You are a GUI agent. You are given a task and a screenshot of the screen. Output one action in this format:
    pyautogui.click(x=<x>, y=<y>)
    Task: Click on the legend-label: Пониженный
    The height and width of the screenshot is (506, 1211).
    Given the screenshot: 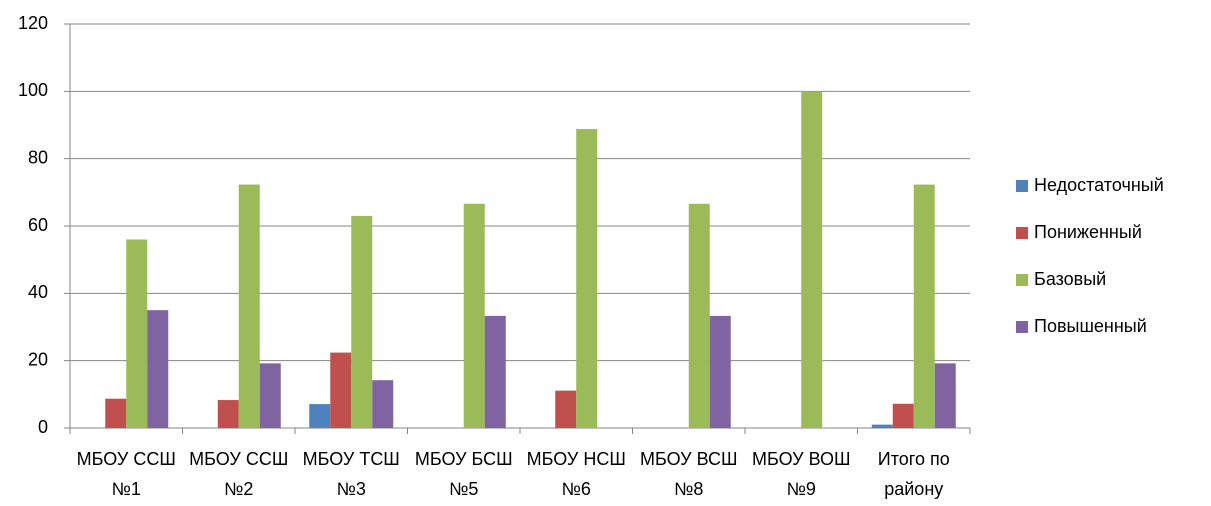 What is the action you would take?
    pyautogui.click(x=1088, y=232)
    